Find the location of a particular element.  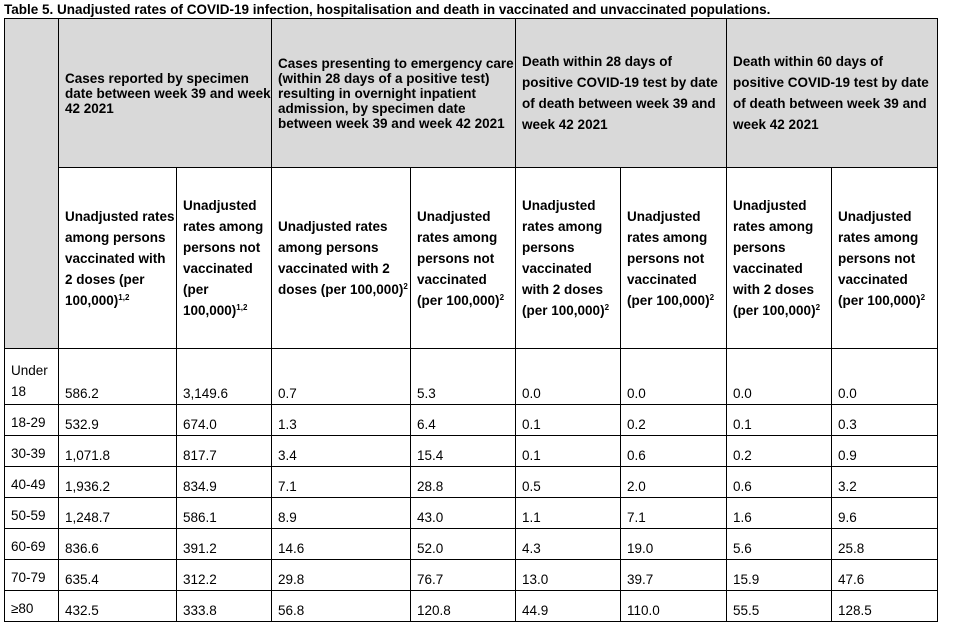

age-group-cell: 30-39 is located at coordinates (31, 451).